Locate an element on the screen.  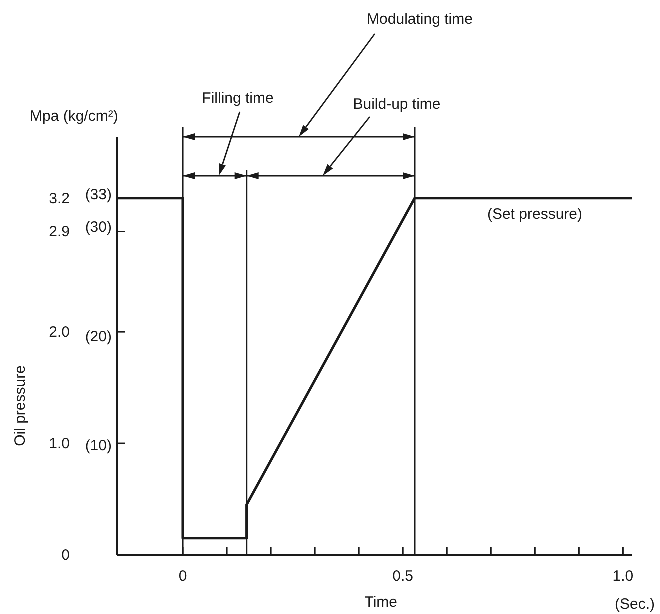
y2-tick-label: (33) is located at coordinates (98, 195).